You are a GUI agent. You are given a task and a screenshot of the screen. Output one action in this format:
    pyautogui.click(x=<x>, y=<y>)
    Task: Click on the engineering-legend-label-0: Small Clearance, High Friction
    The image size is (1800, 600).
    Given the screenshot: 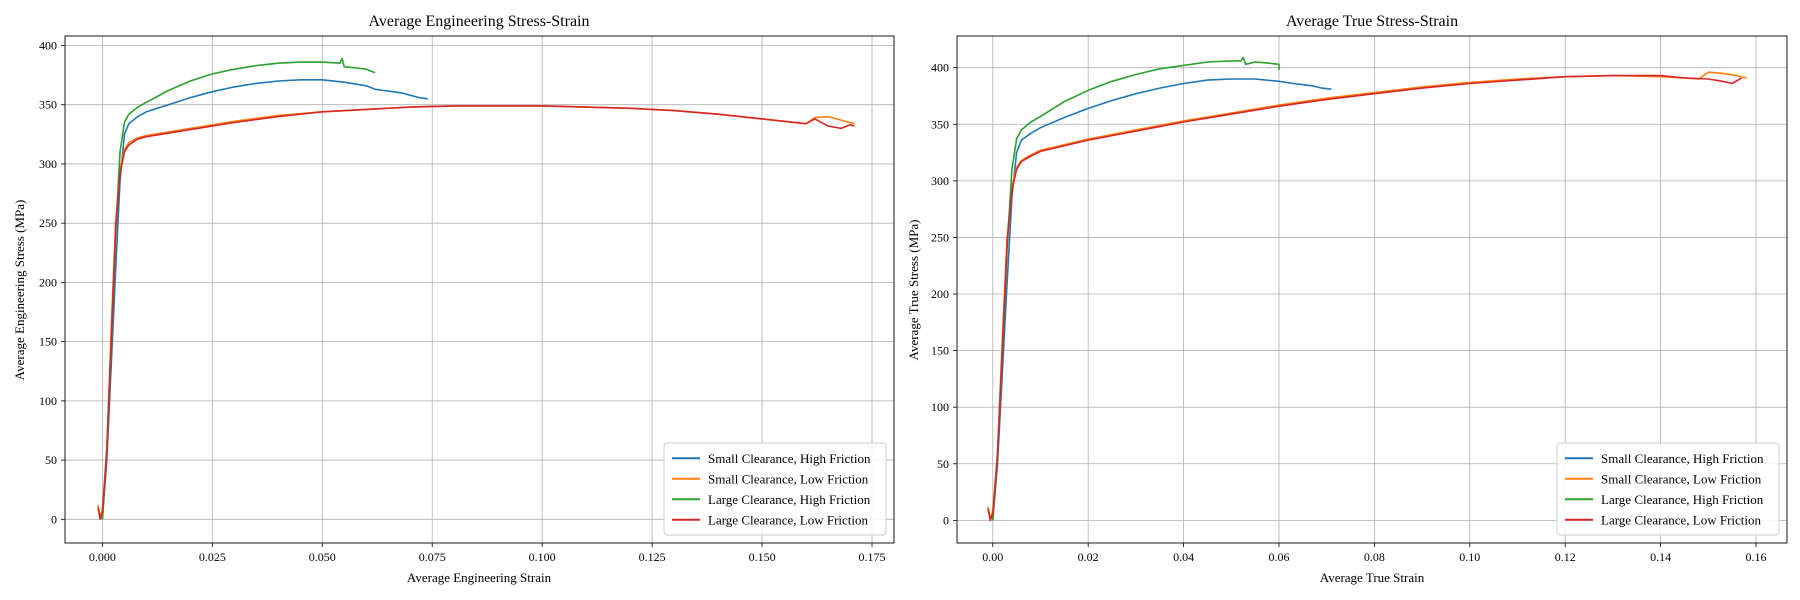 What is the action you would take?
    pyautogui.click(x=789, y=458)
    